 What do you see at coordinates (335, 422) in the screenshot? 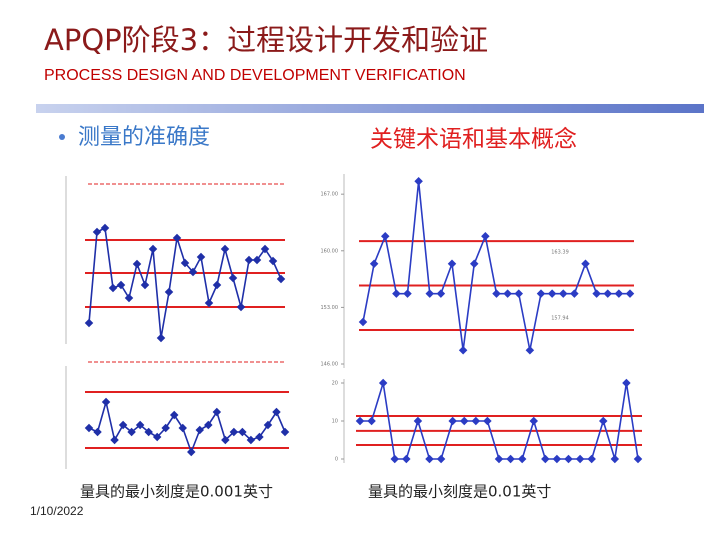
I see `y-tick-label: 10` at bounding box center [335, 422].